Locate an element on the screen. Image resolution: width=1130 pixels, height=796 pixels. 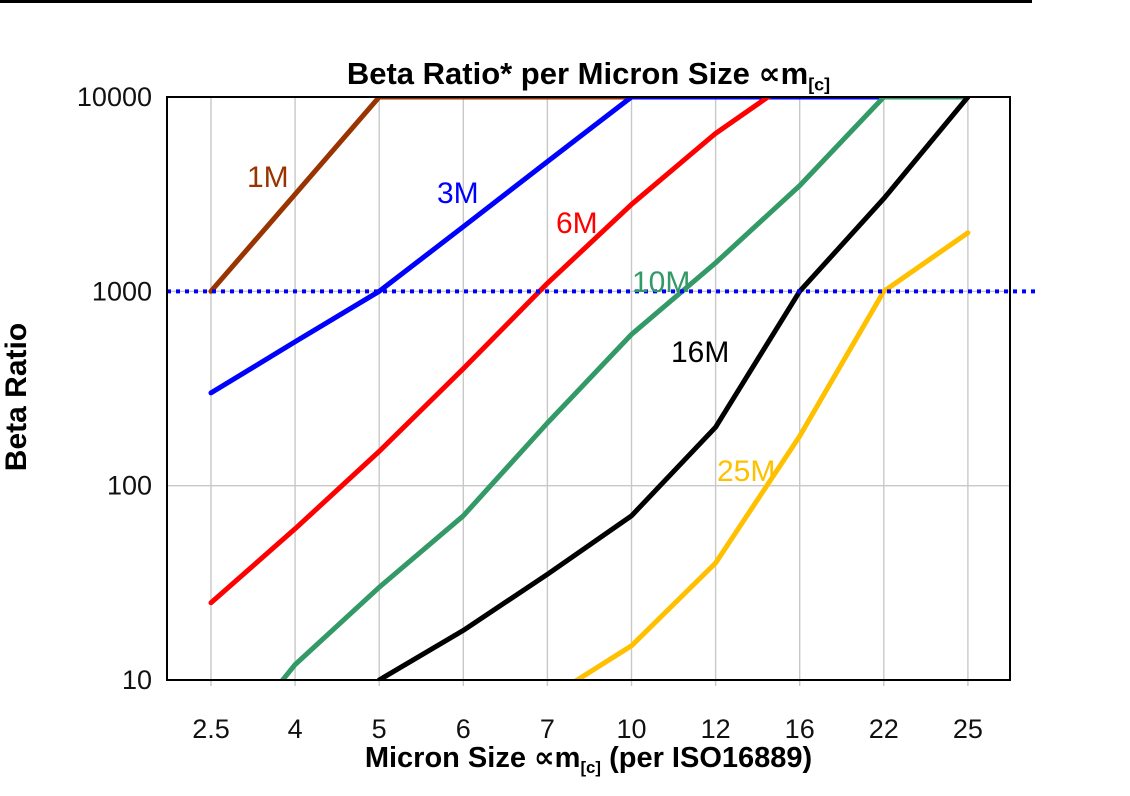
y-tick-label: 10000 is located at coordinates (114, 97).